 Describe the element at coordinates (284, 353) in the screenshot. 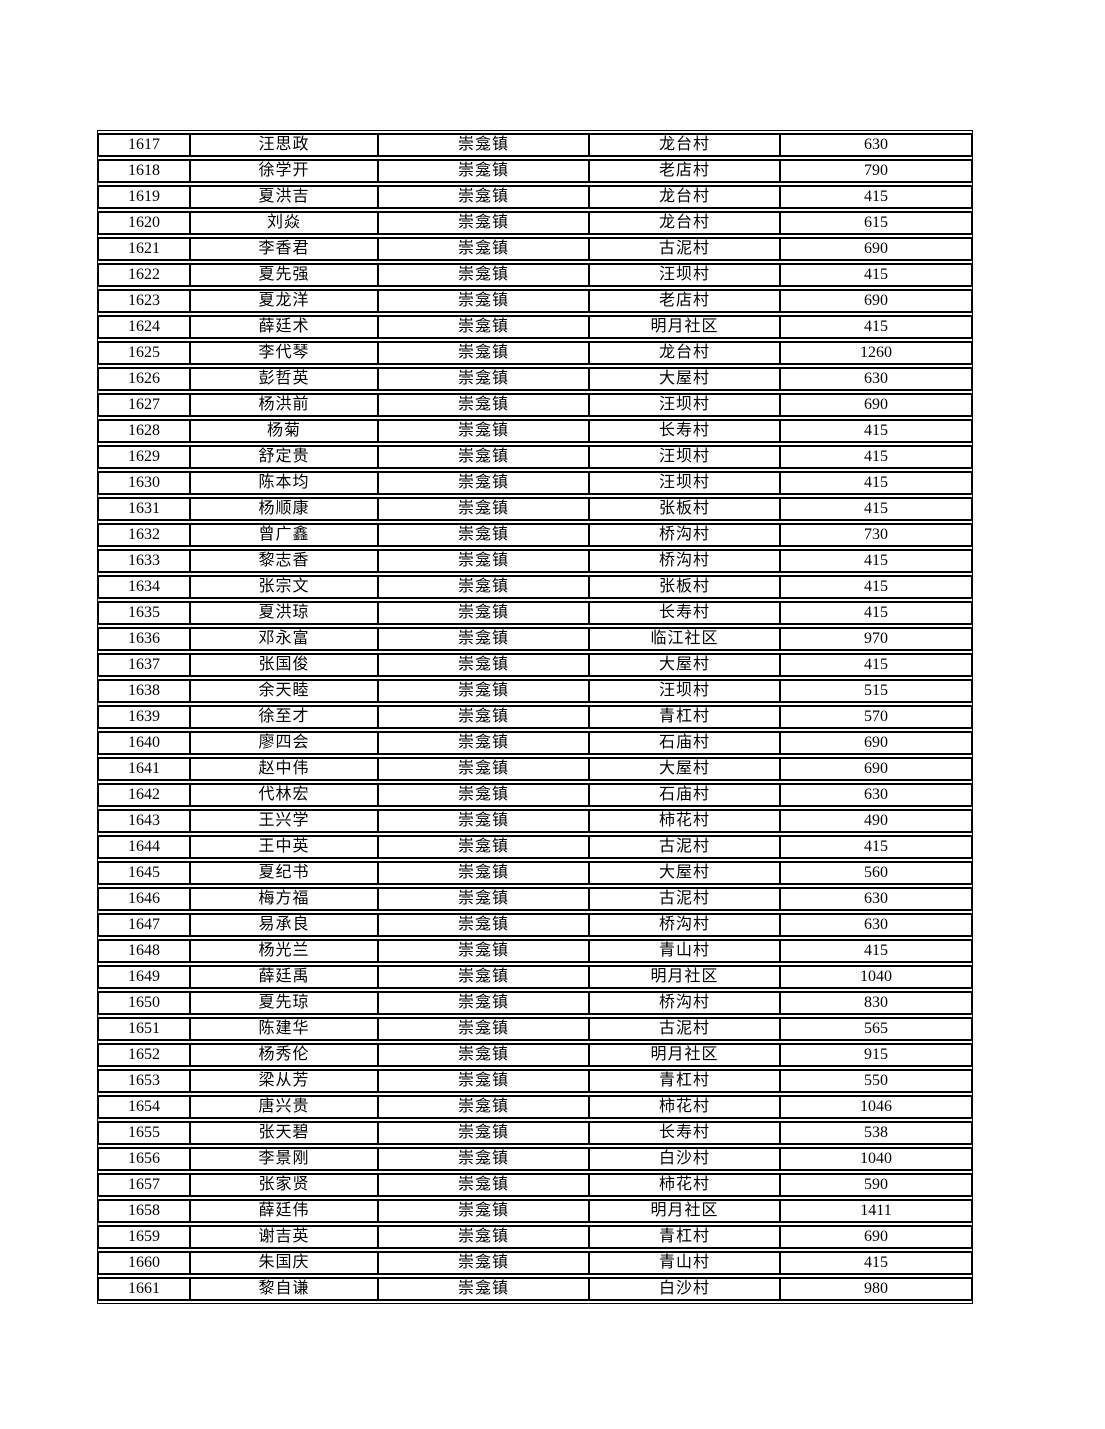

I see `cell-name: 李代琴` at that location.